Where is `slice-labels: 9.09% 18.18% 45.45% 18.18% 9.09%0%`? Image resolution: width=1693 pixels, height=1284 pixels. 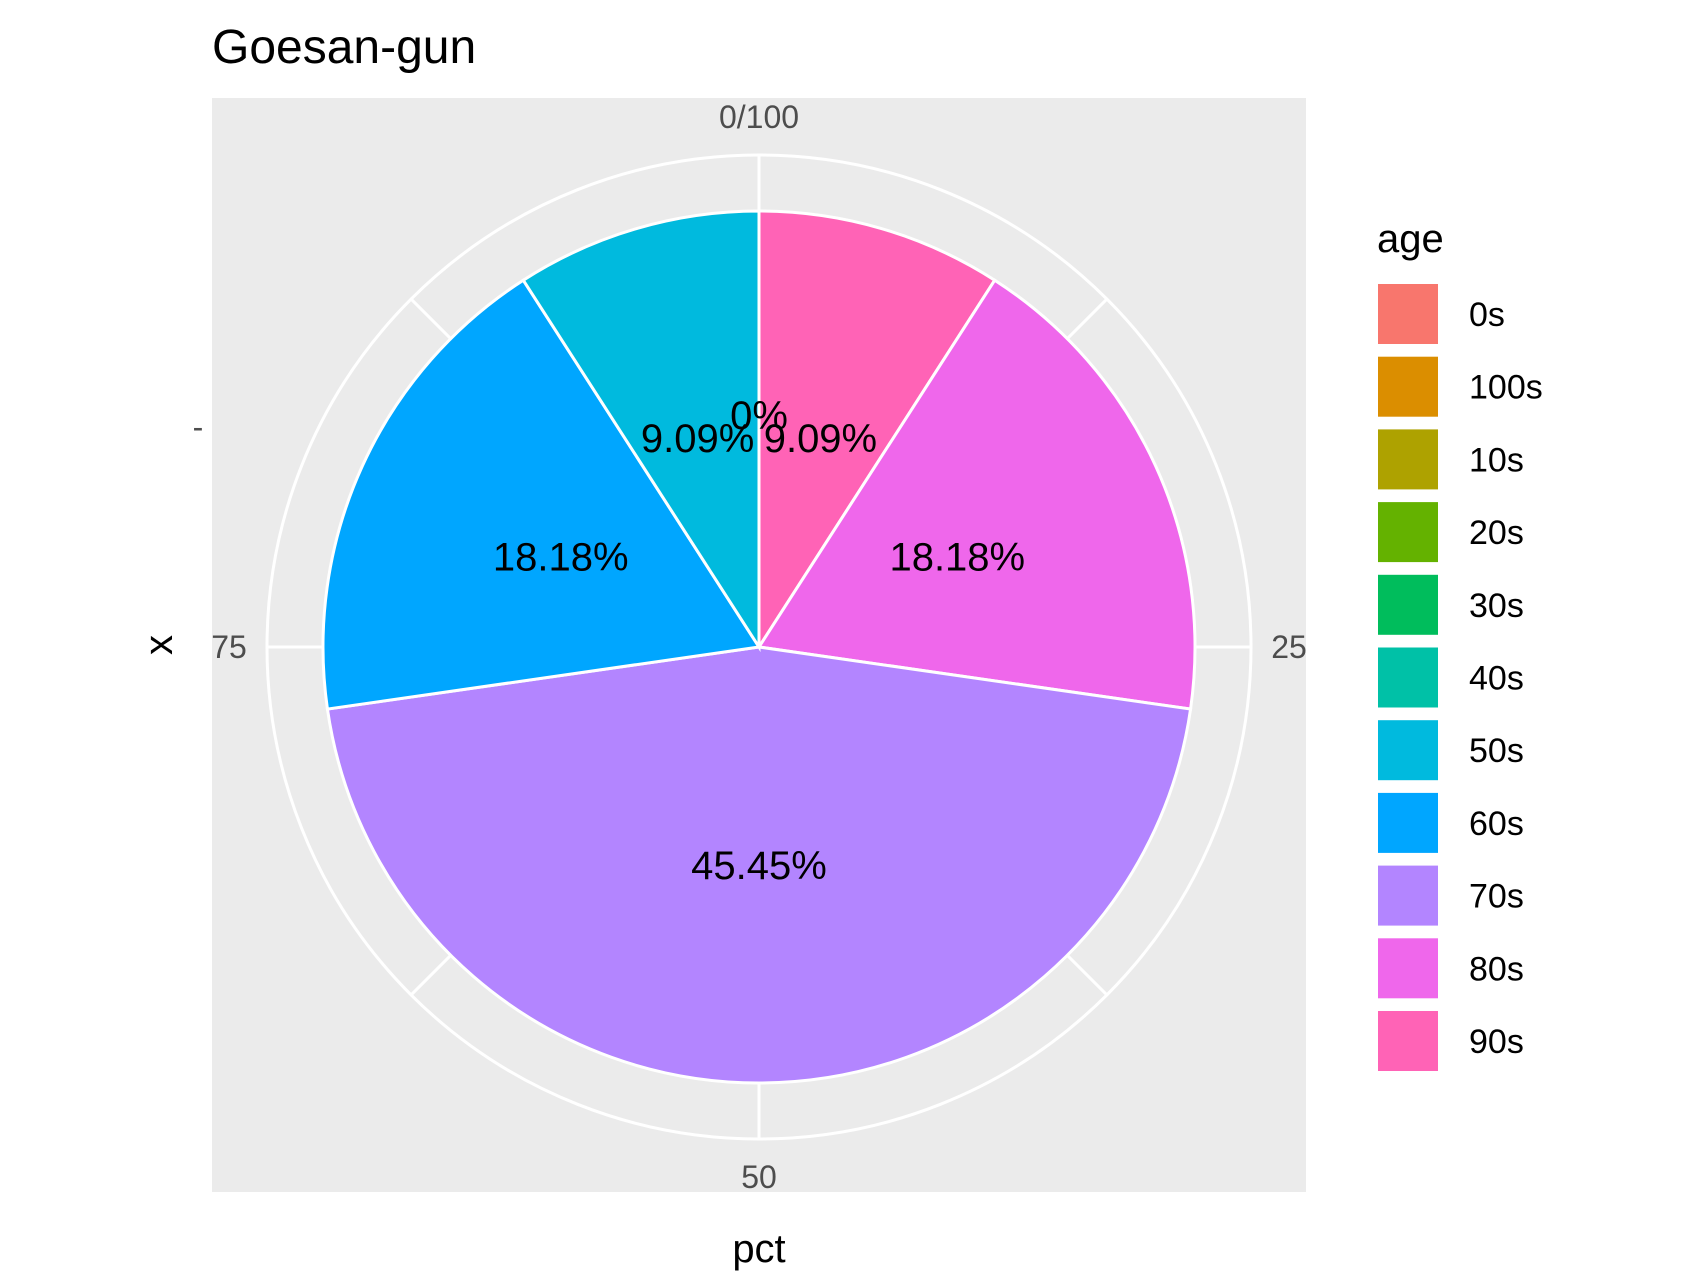 slice-labels: 9.09% 18.18% 45.45% 18.18% 9.09%0% is located at coordinates (759, 641).